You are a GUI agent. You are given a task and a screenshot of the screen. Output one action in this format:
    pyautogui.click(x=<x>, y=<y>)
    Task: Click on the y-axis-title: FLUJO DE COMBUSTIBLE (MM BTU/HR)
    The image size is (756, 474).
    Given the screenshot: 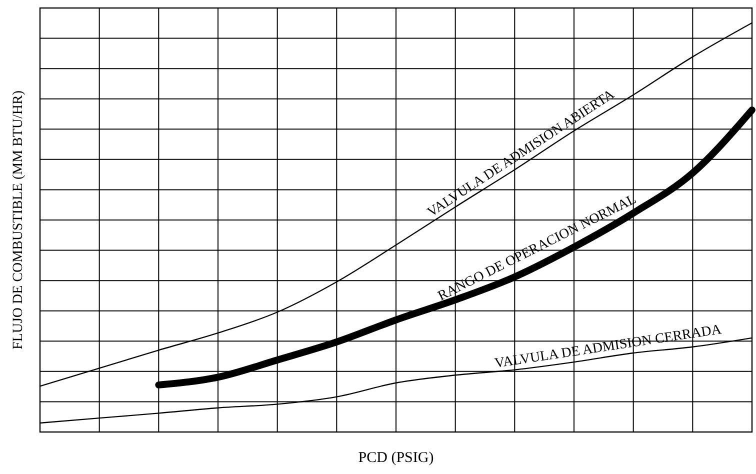 What is the action you would take?
    pyautogui.click(x=18, y=220)
    